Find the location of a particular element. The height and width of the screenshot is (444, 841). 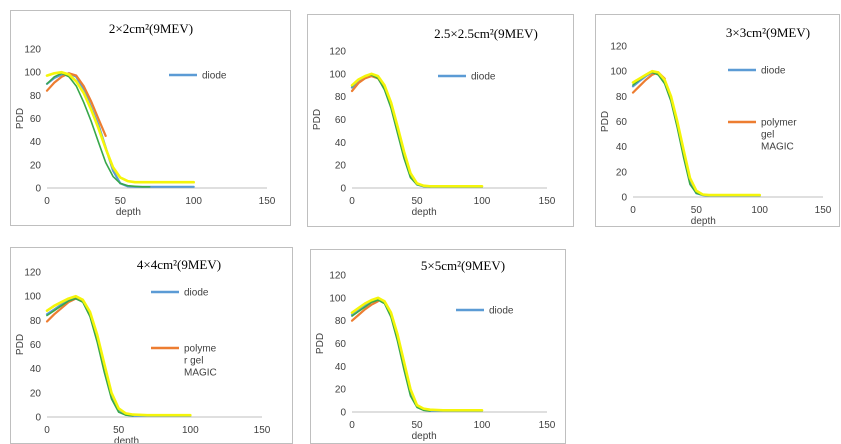

chart-title: 4×4cm²(9MEV) is located at coordinates (179, 264).